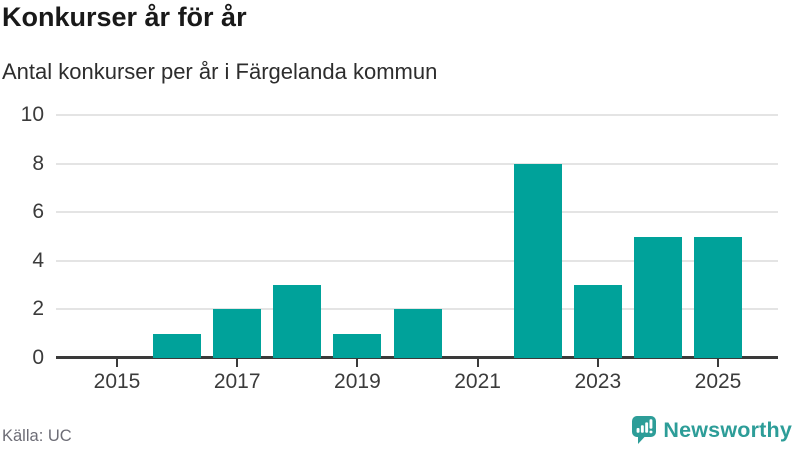 This screenshot has width=800, height=450. I want to click on x-tick-2023, so click(597, 362).